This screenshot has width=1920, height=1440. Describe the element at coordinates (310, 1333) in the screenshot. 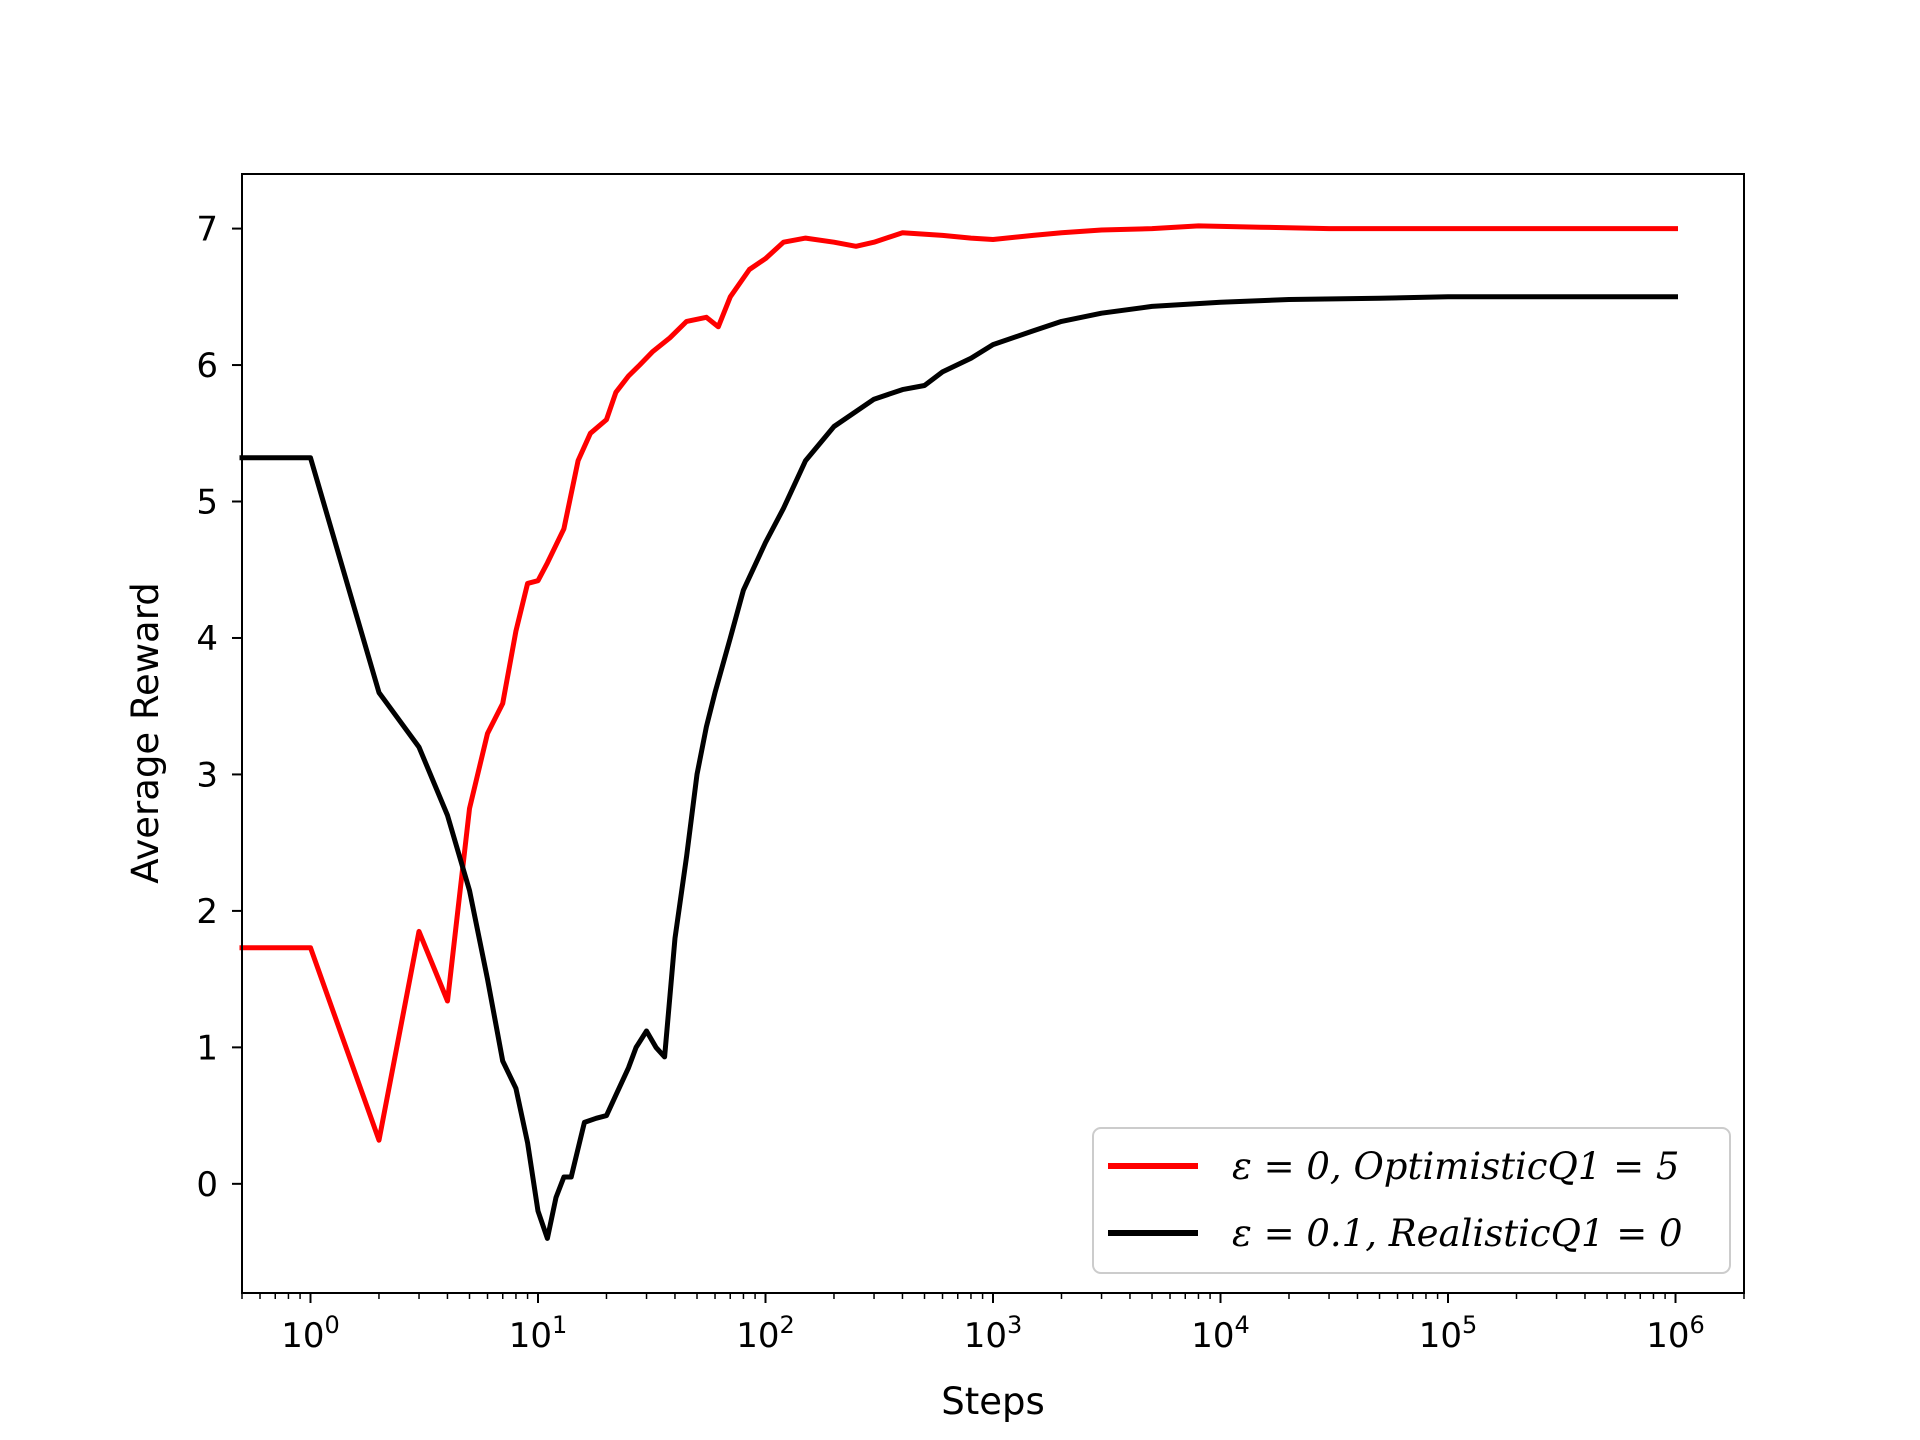

I see `x-tick-label: 10⁰` at that location.